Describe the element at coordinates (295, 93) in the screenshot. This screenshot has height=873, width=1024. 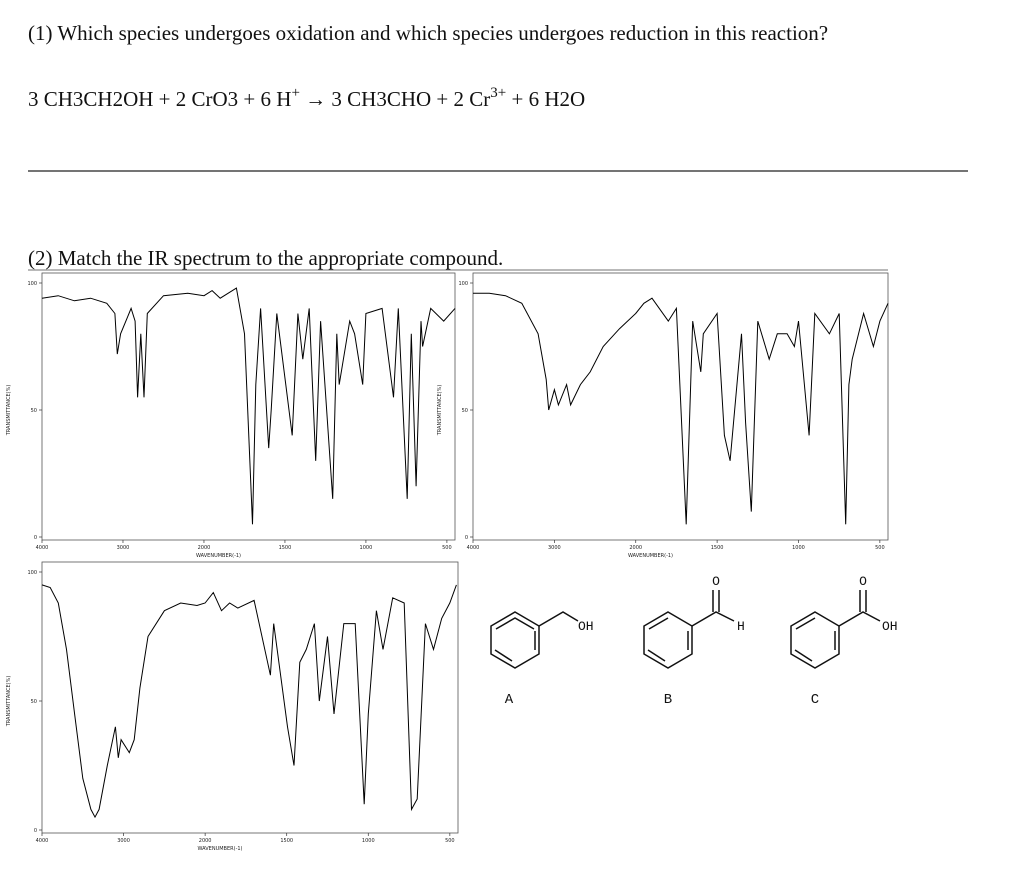
I see `equation-sup: +` at that location.